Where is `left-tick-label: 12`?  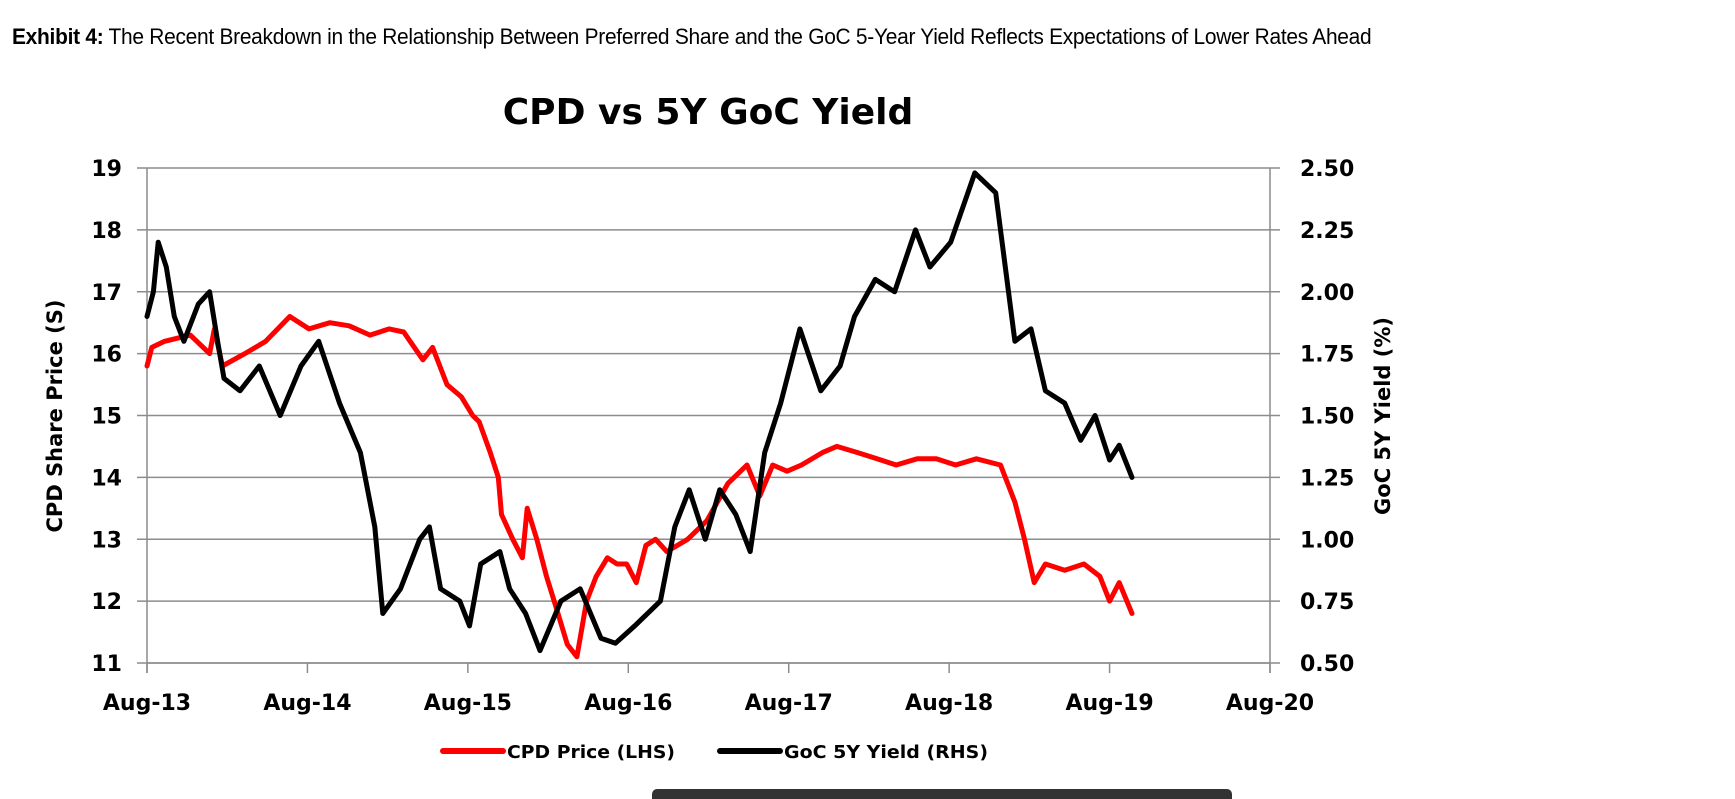 left-tick-label: 12 is located at coordinates (106, 602).